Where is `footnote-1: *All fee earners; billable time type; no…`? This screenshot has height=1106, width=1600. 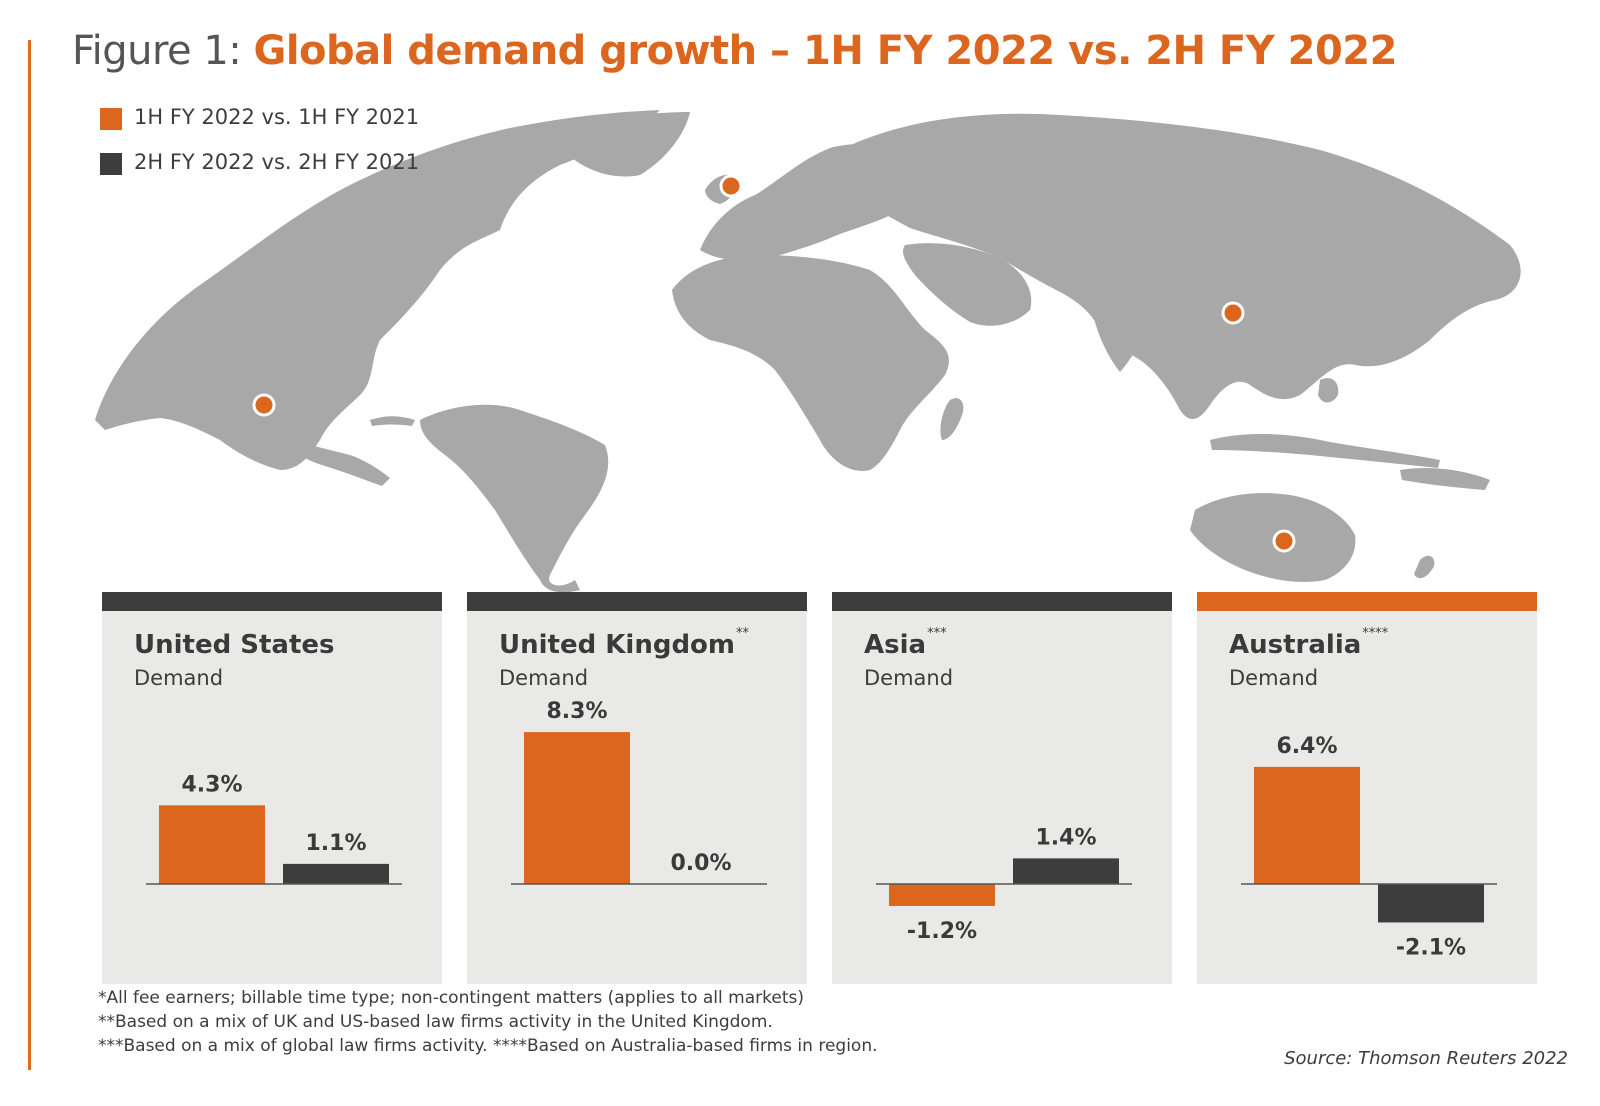 footnote-1: *All fee earners; billable time type; no… is located at coordinates (451, 998).